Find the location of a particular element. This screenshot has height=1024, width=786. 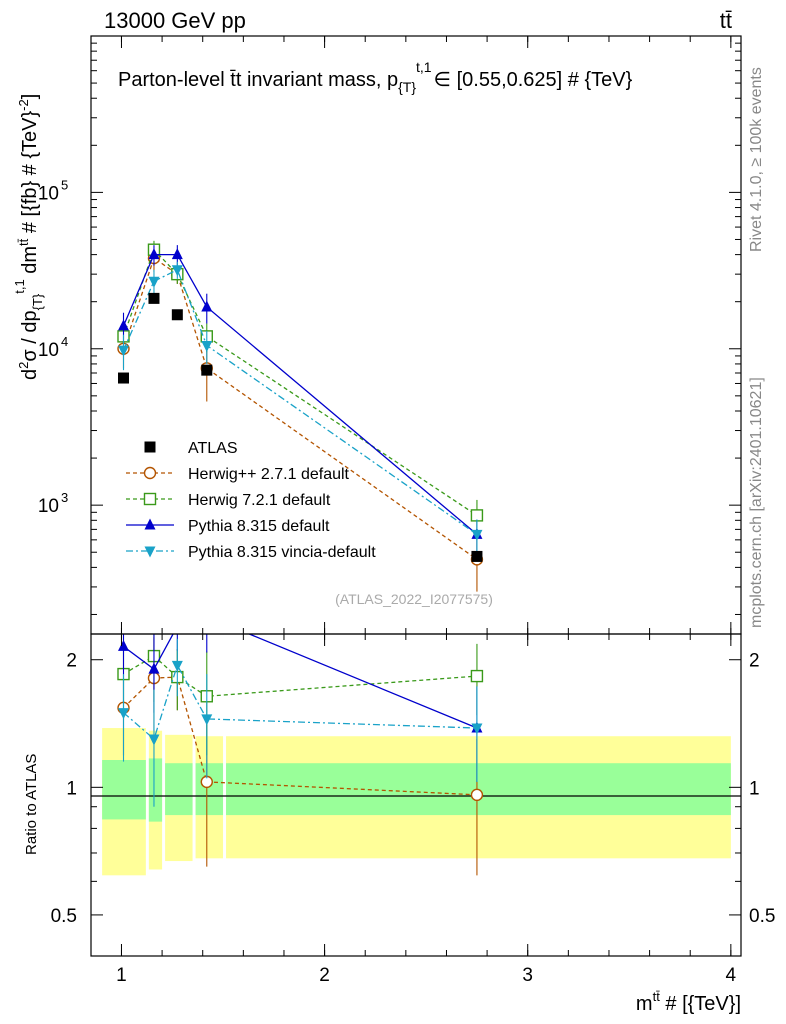

y-tick-label-exponent: 4 is located at coordinates (64, 341).